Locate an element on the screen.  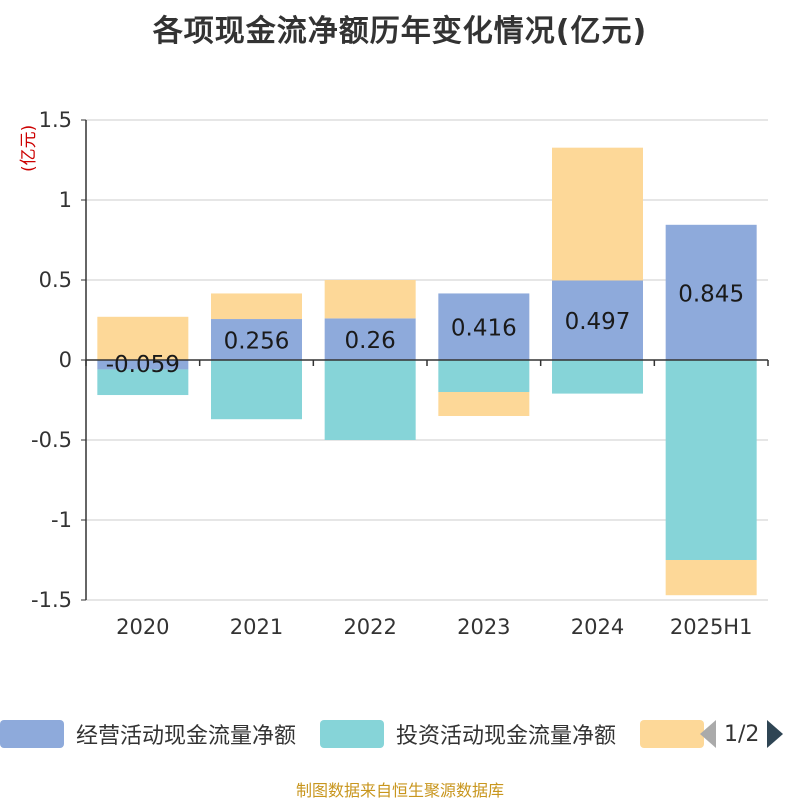
data-label-2020: -0.059 is located at coordinates (143, 365).